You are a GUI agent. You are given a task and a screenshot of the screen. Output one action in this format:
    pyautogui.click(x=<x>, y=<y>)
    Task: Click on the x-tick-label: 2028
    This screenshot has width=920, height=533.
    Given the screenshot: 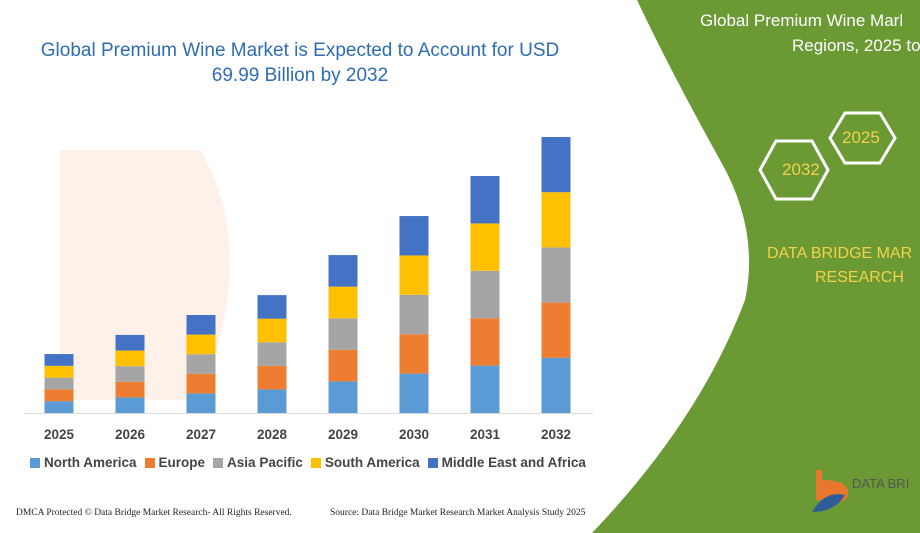 What is the action you would take?
    pyautogui.click(x=272, y=434)
    